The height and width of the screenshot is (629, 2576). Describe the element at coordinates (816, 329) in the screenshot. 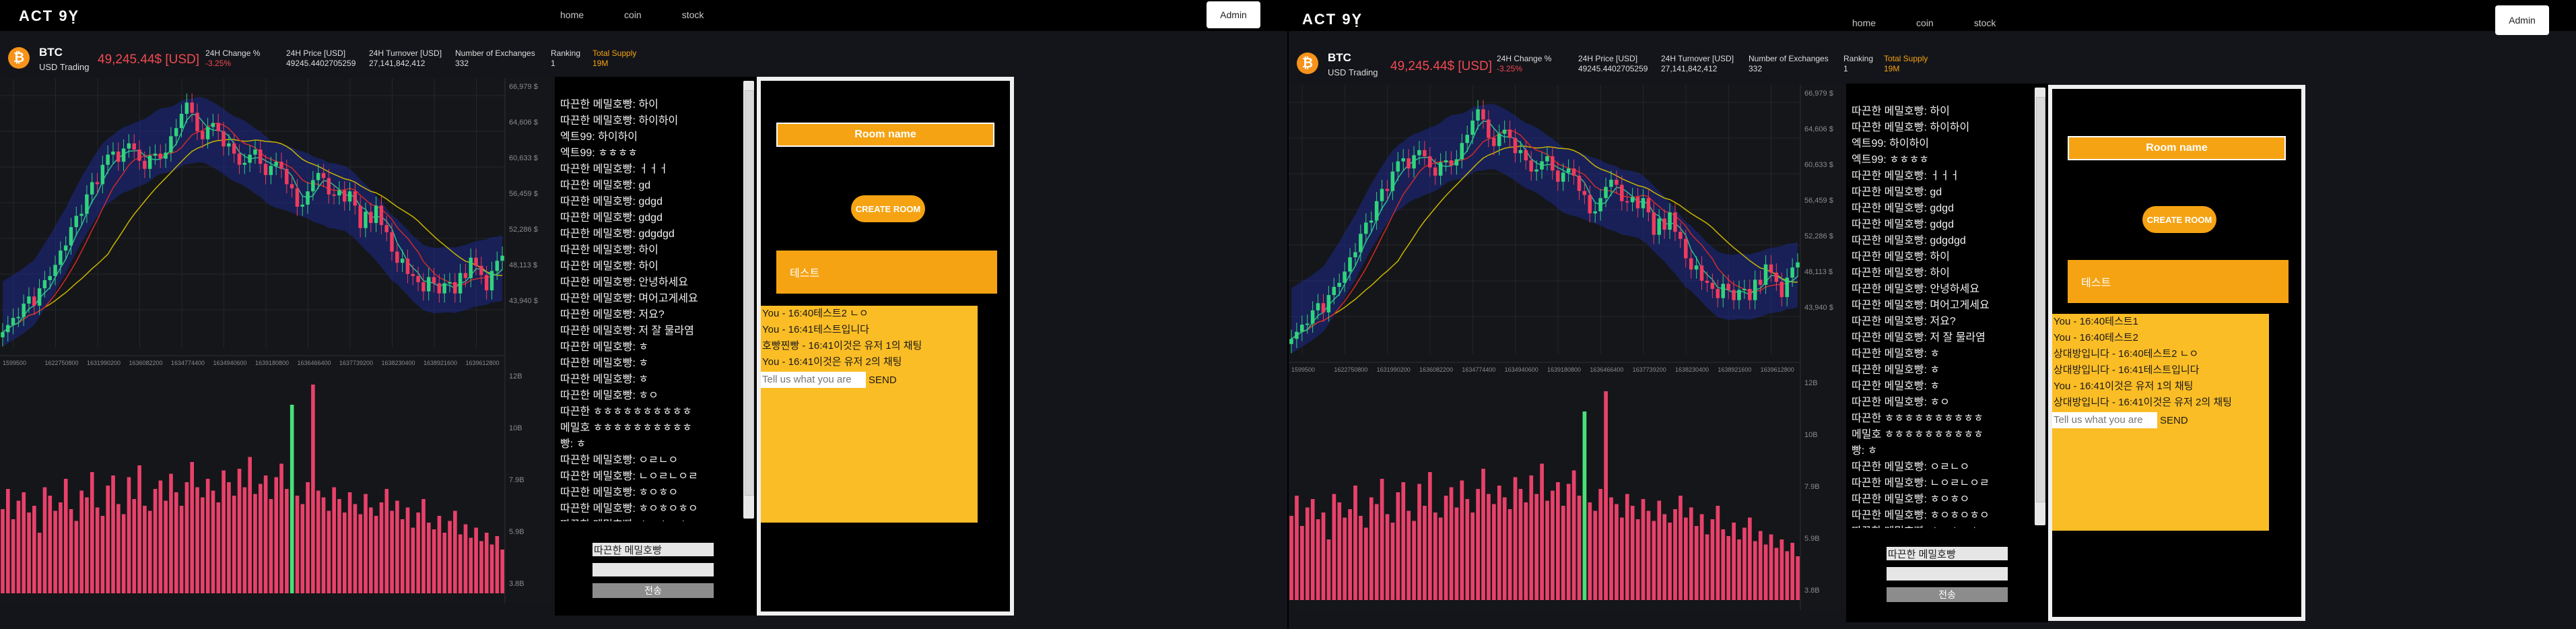

I see `room-chat-message: You - 16:41테스트입니다` at that location.